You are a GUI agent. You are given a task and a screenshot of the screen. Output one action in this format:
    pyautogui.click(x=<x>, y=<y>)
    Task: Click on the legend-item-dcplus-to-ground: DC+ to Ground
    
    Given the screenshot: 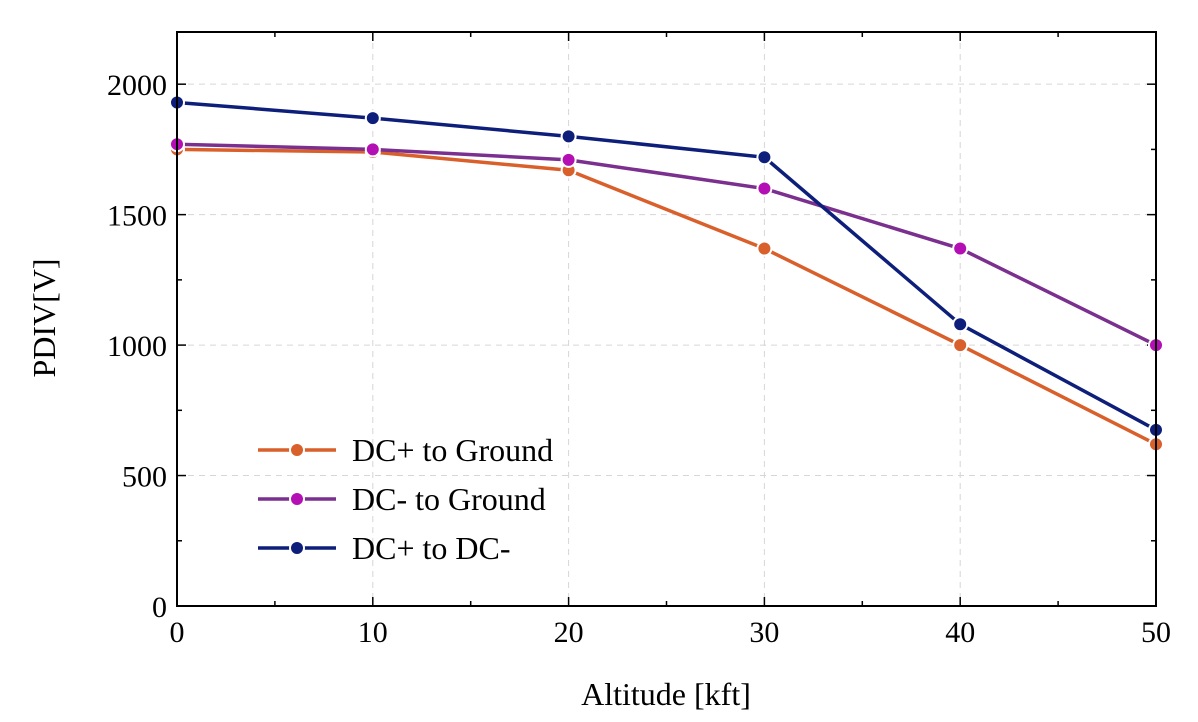 What is the action you would take?
    pyautogui.click(x=405, y=450)
    